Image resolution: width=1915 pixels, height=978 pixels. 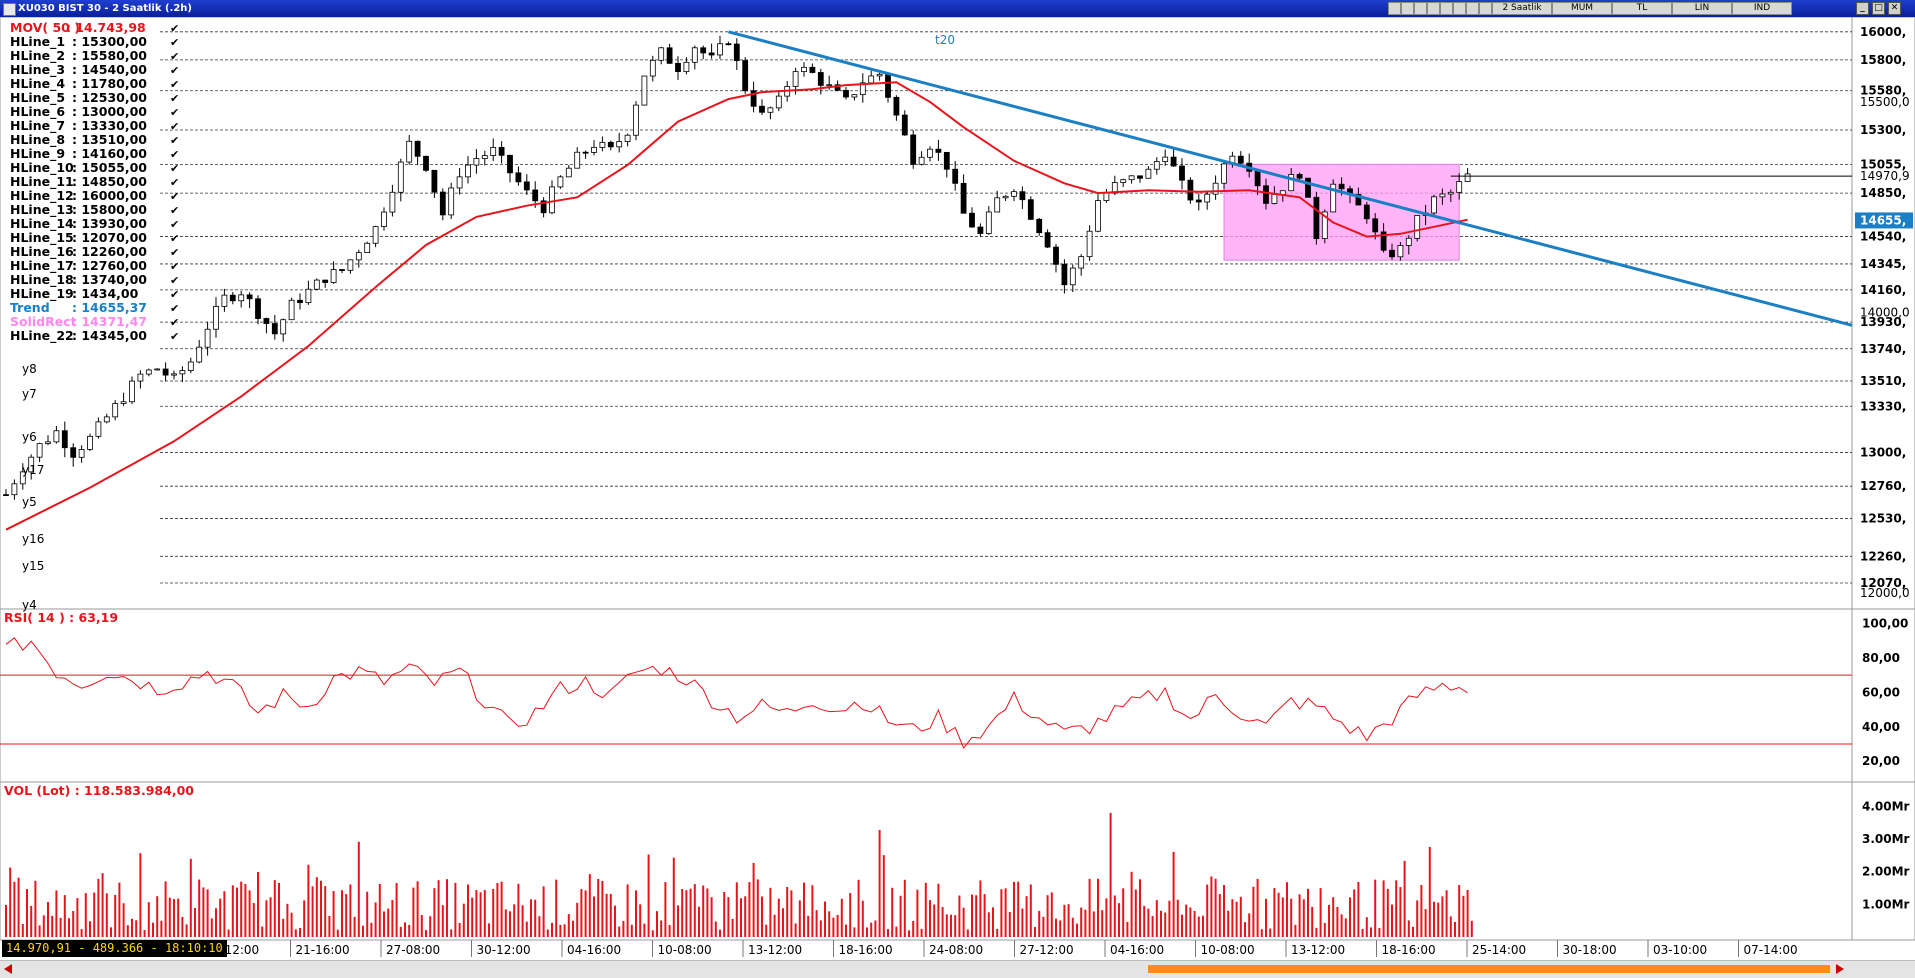 I want to click on tool-zoom-icon, so click(x=1472, y=8).